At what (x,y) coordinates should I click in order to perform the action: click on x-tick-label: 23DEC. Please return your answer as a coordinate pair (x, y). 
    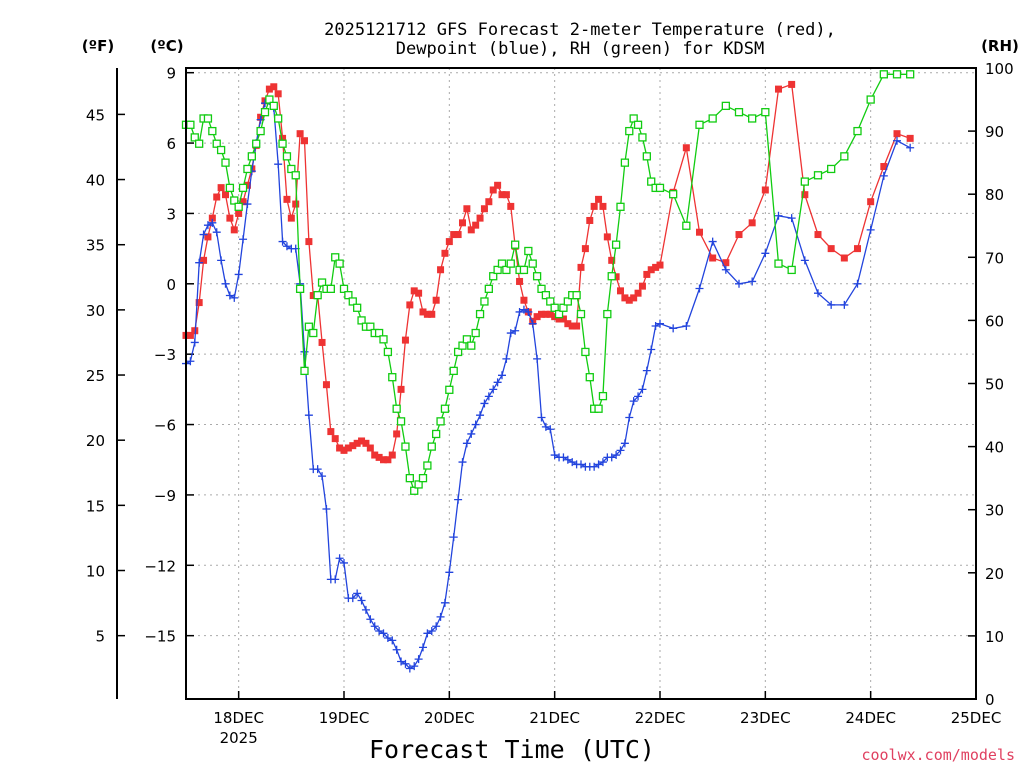
    Looking at the image, I should click on (765, 718).